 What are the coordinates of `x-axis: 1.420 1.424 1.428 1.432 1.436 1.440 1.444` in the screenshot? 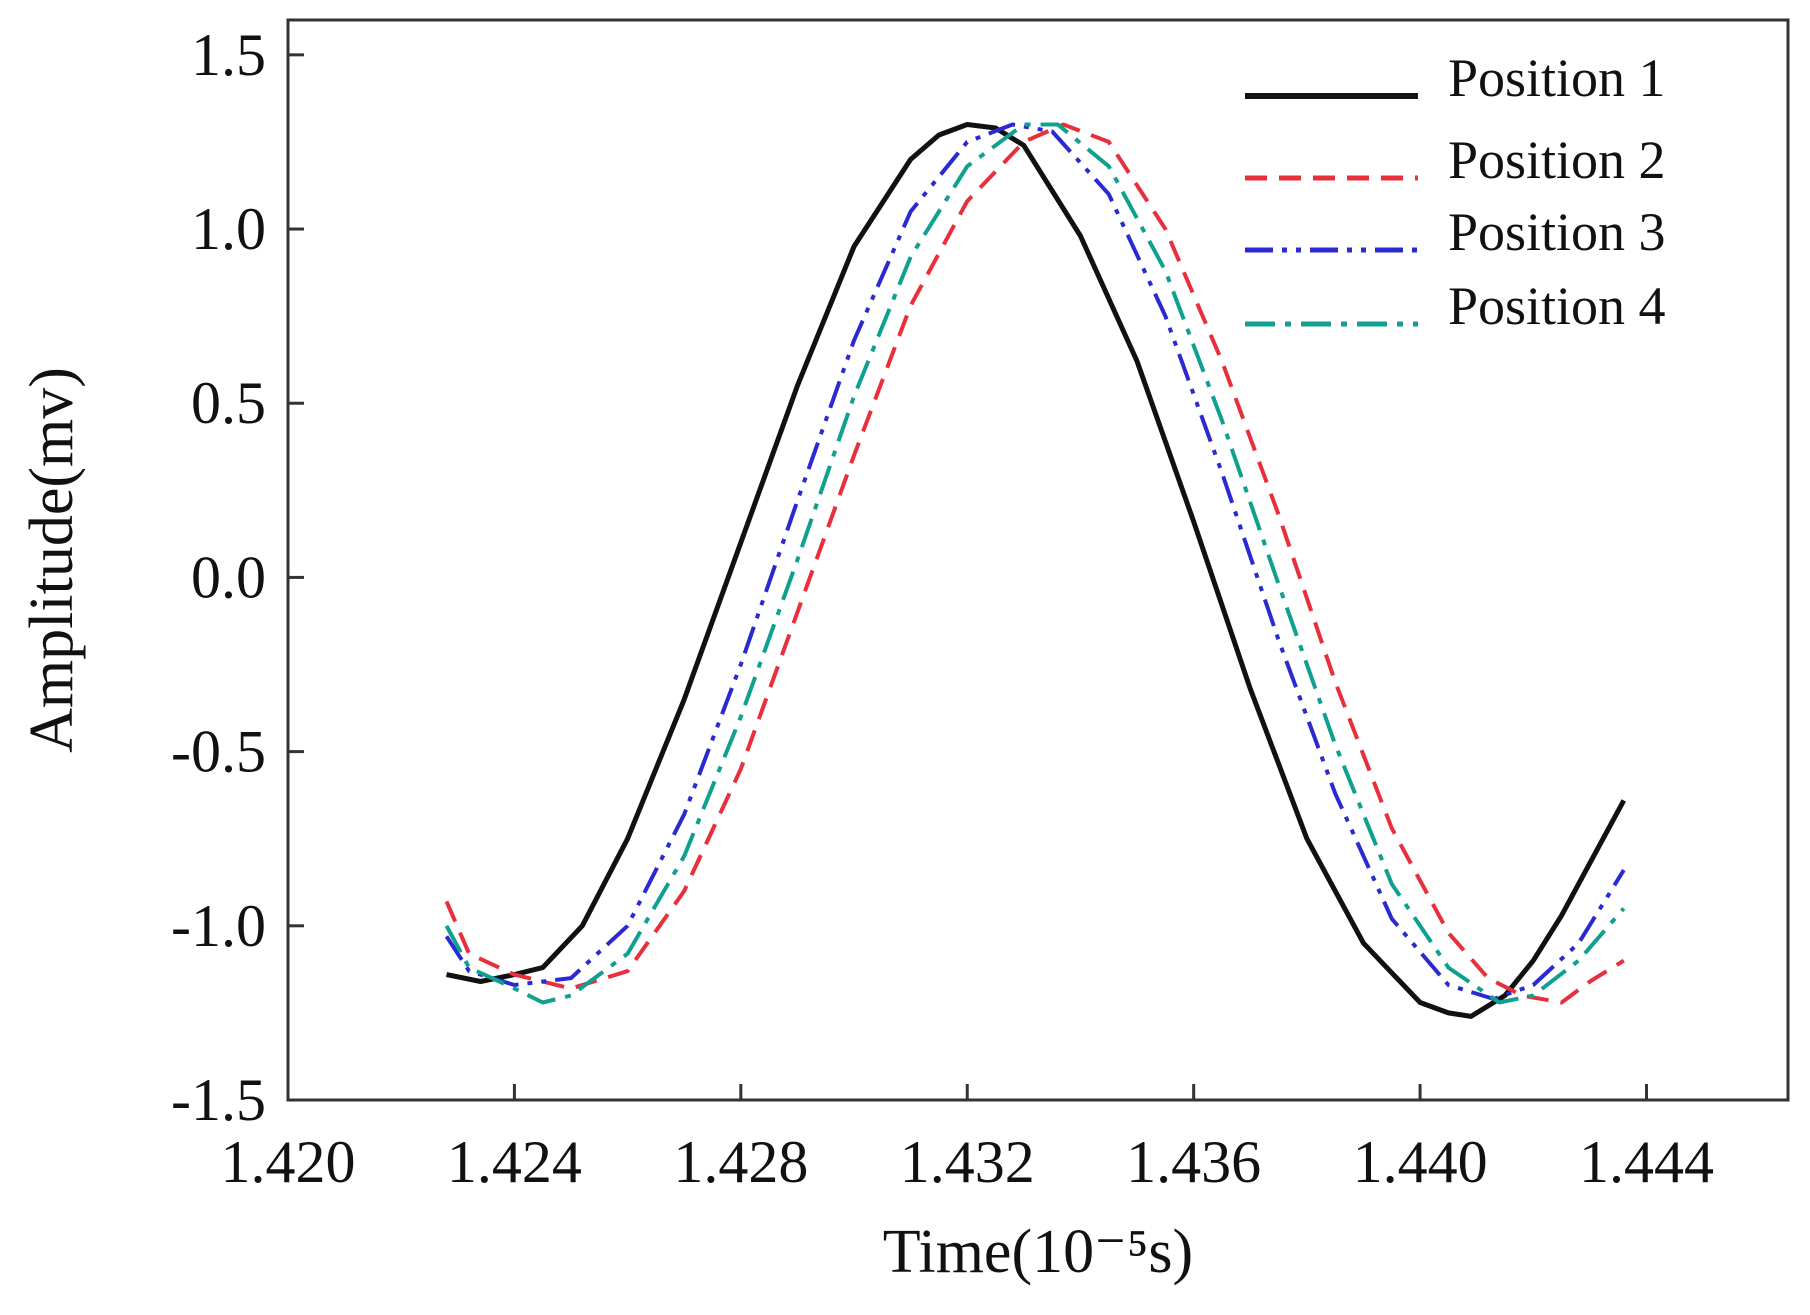 It's located at (967, 1139).